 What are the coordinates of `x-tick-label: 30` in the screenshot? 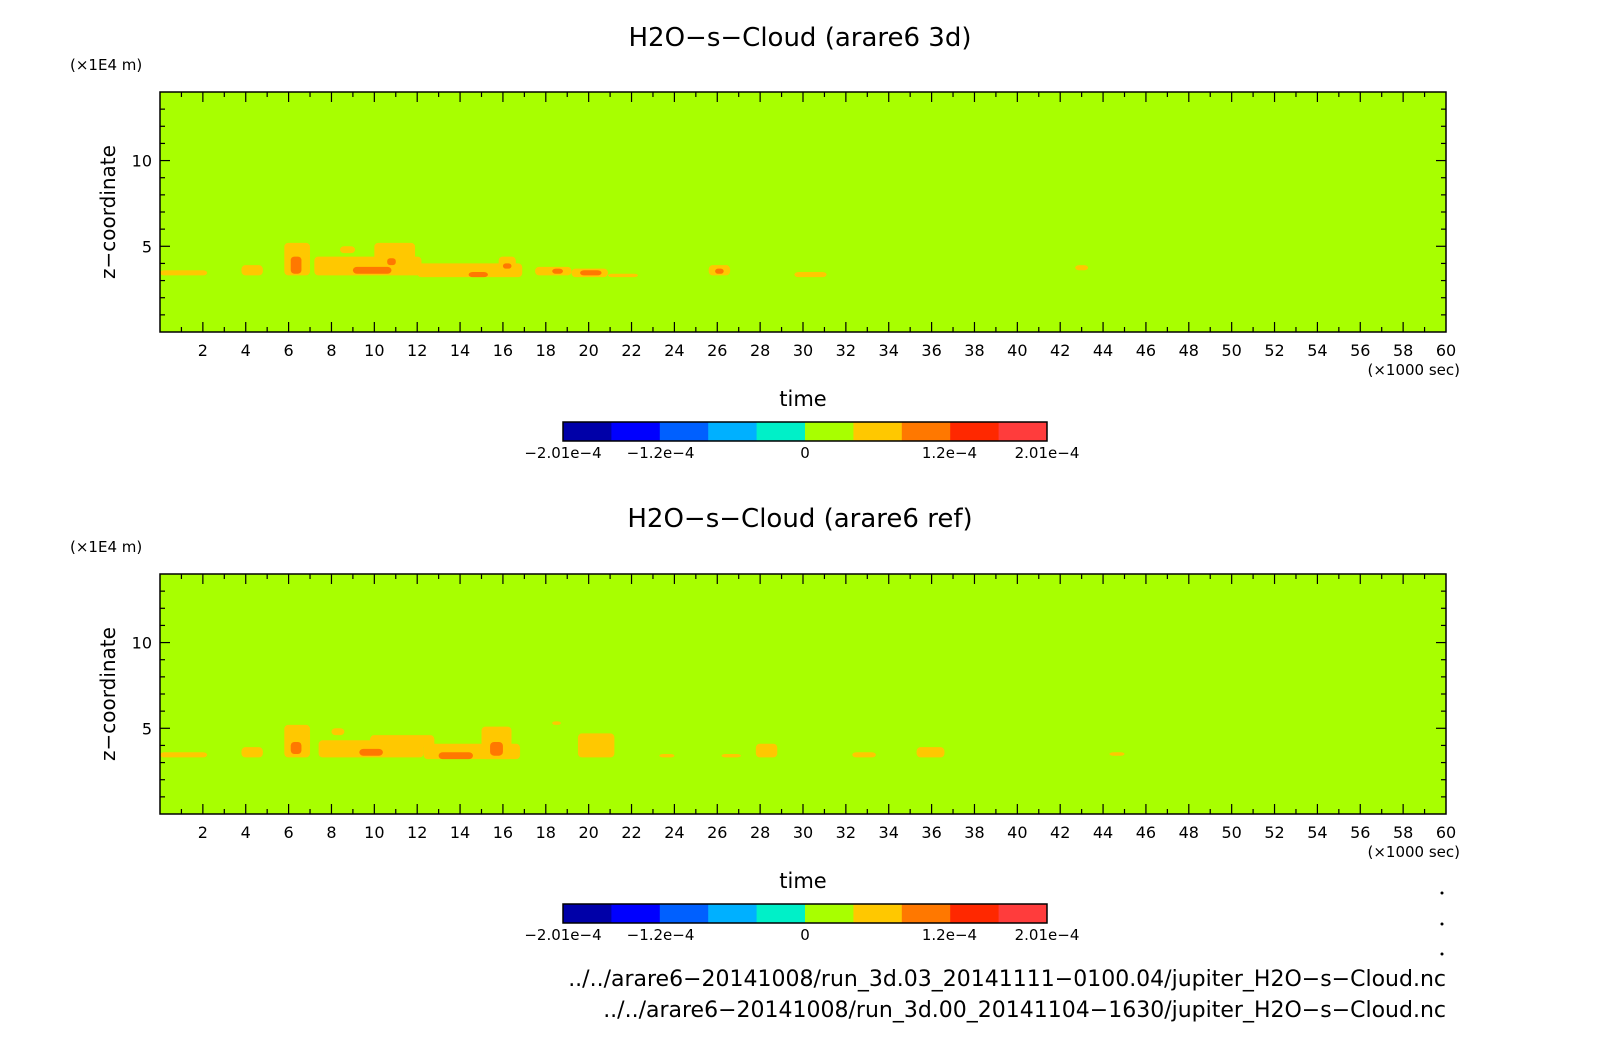 It's located at (803, 350).